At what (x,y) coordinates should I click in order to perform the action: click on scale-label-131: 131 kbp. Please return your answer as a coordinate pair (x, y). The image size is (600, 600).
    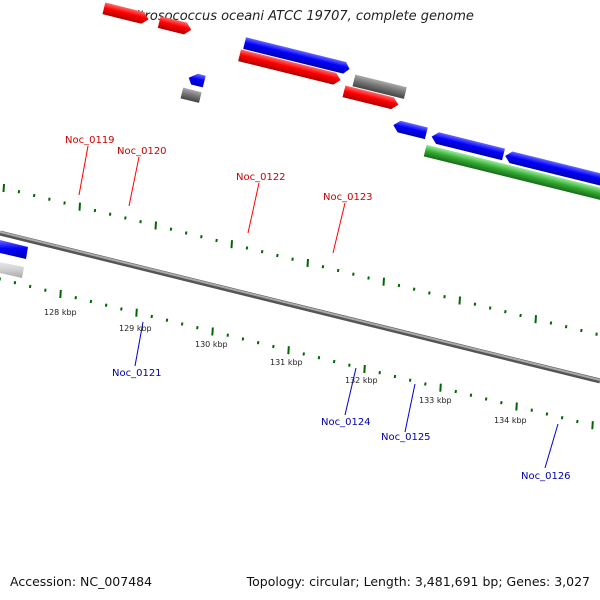
    Looking at the image, I should click on (286, 362).